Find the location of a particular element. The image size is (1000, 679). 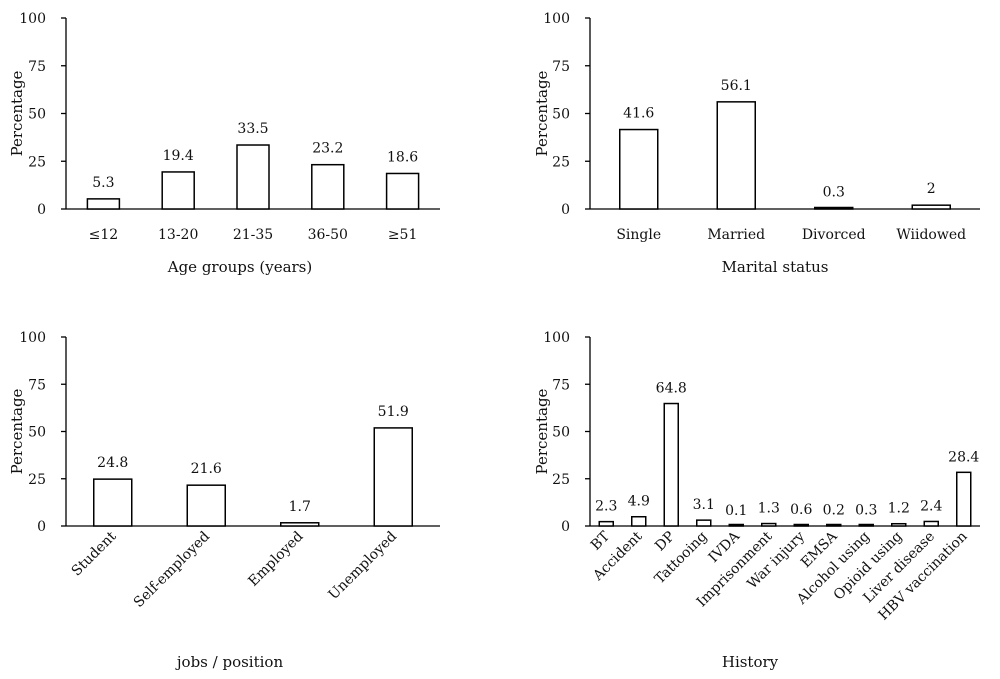

data-label: 1.2 is located at coordinates (899, 509).